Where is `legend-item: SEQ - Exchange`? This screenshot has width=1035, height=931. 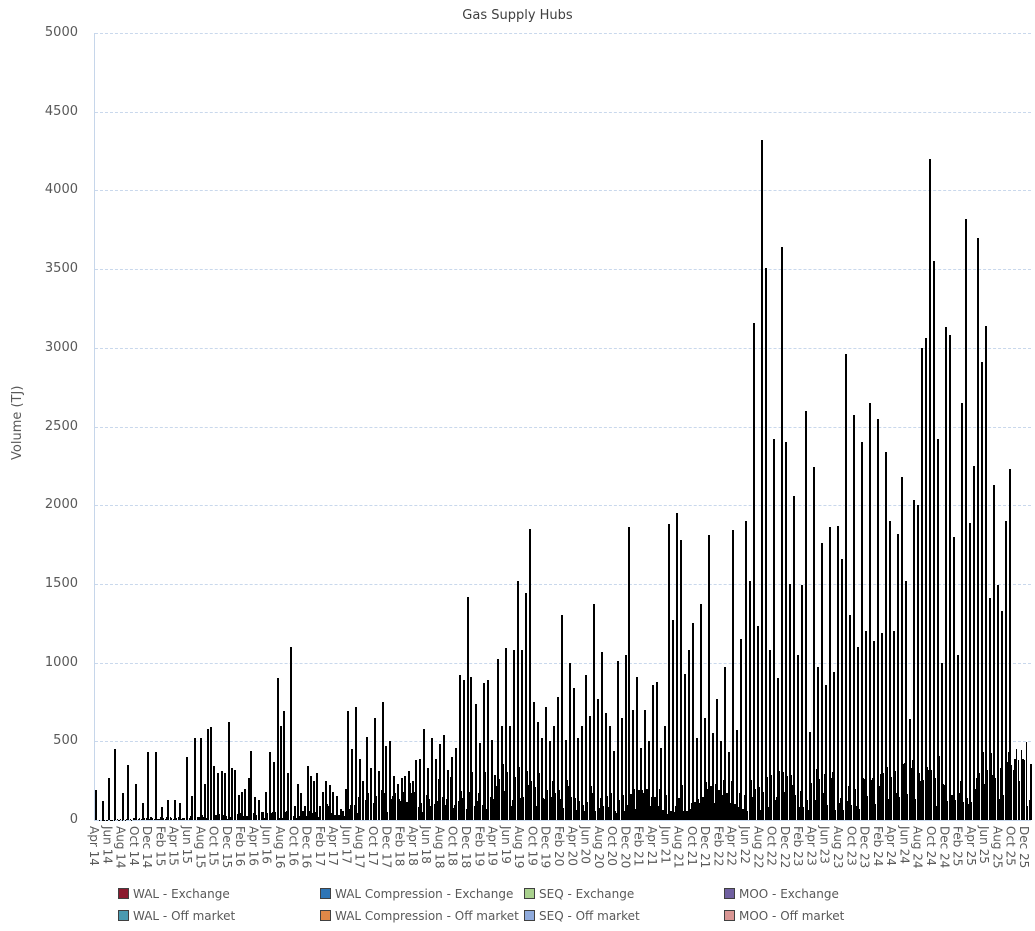
legend-item: SEQ - Exchange is located at coordinates (579, 894).